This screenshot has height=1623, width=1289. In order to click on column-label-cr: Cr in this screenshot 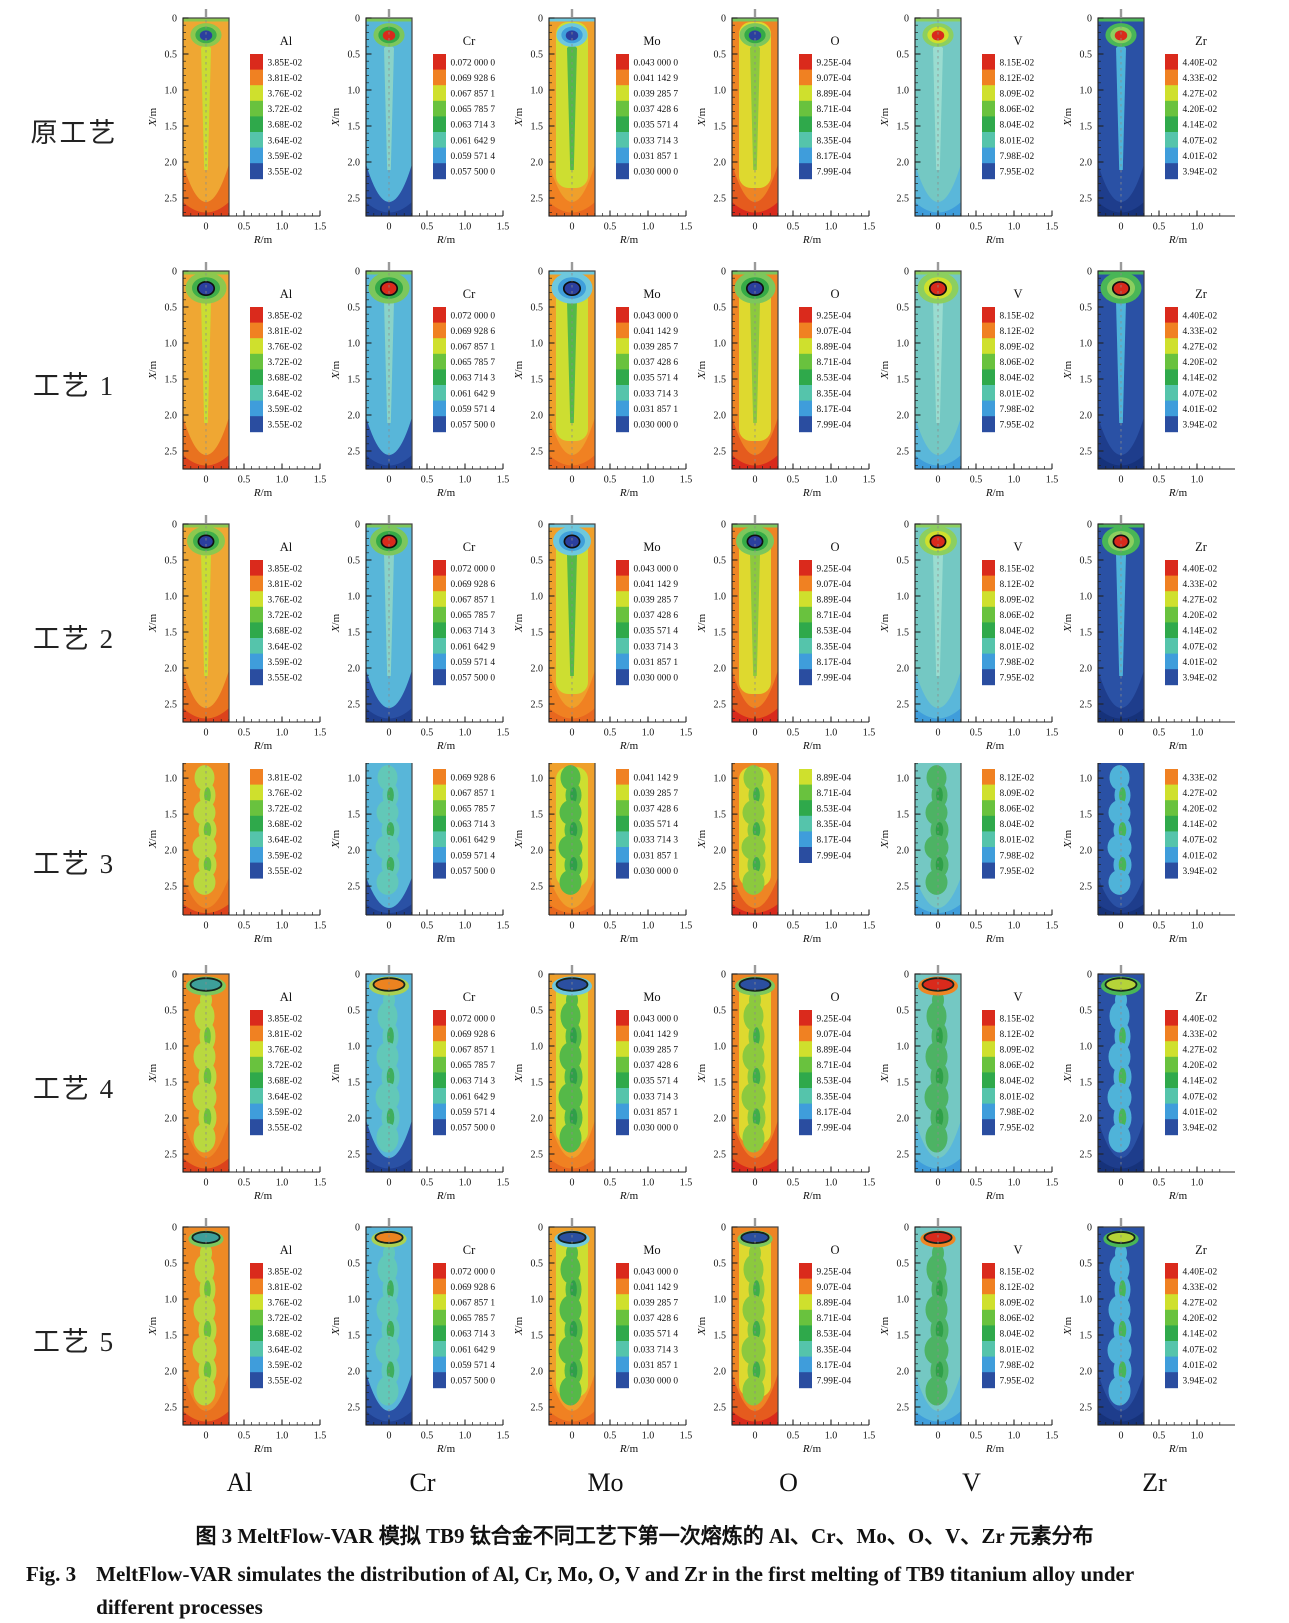, I will do `click(422, 1482)`.